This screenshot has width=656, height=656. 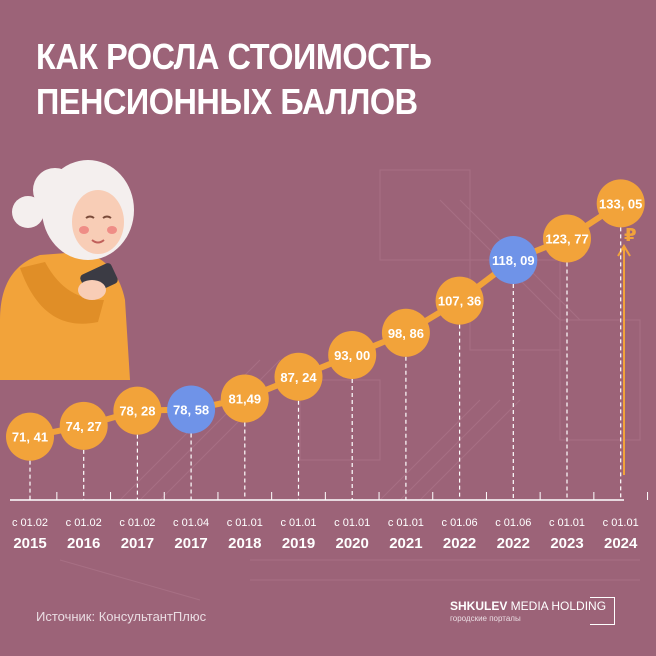 What do you see at coordinates (83, 543) in the screenshot?
I see `x-tick-year-label: 2016` at bounding box center [83, 543].